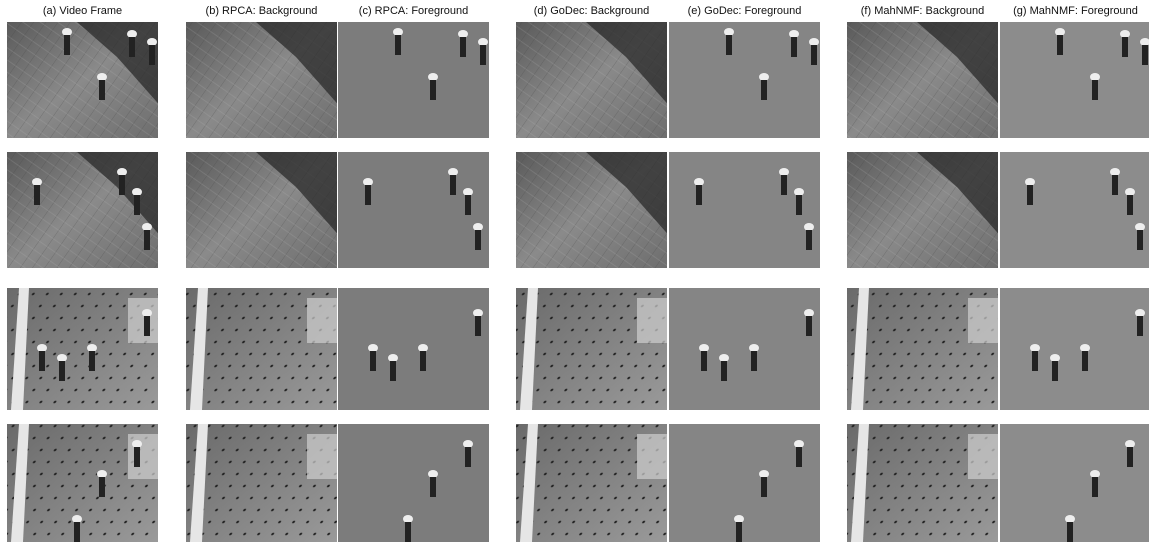 The width and height of the screenshot is (1149, 543). Describe the element at coordinates (592, 11) in the screenshot. I see `column-header: (d) GoDec: Background` at that location.